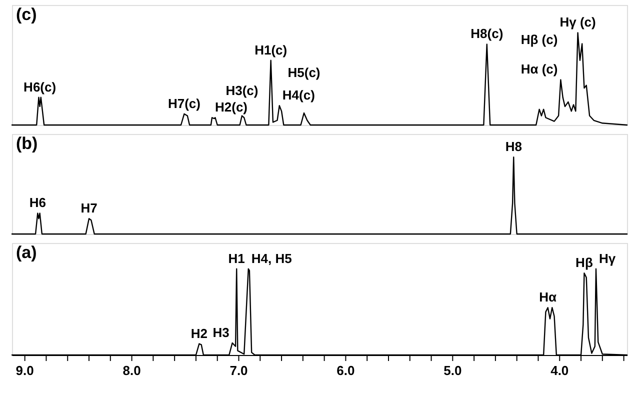 This screenshot has width=640, height=413. I want to click on annotation: H3(c), so click(242, 90).